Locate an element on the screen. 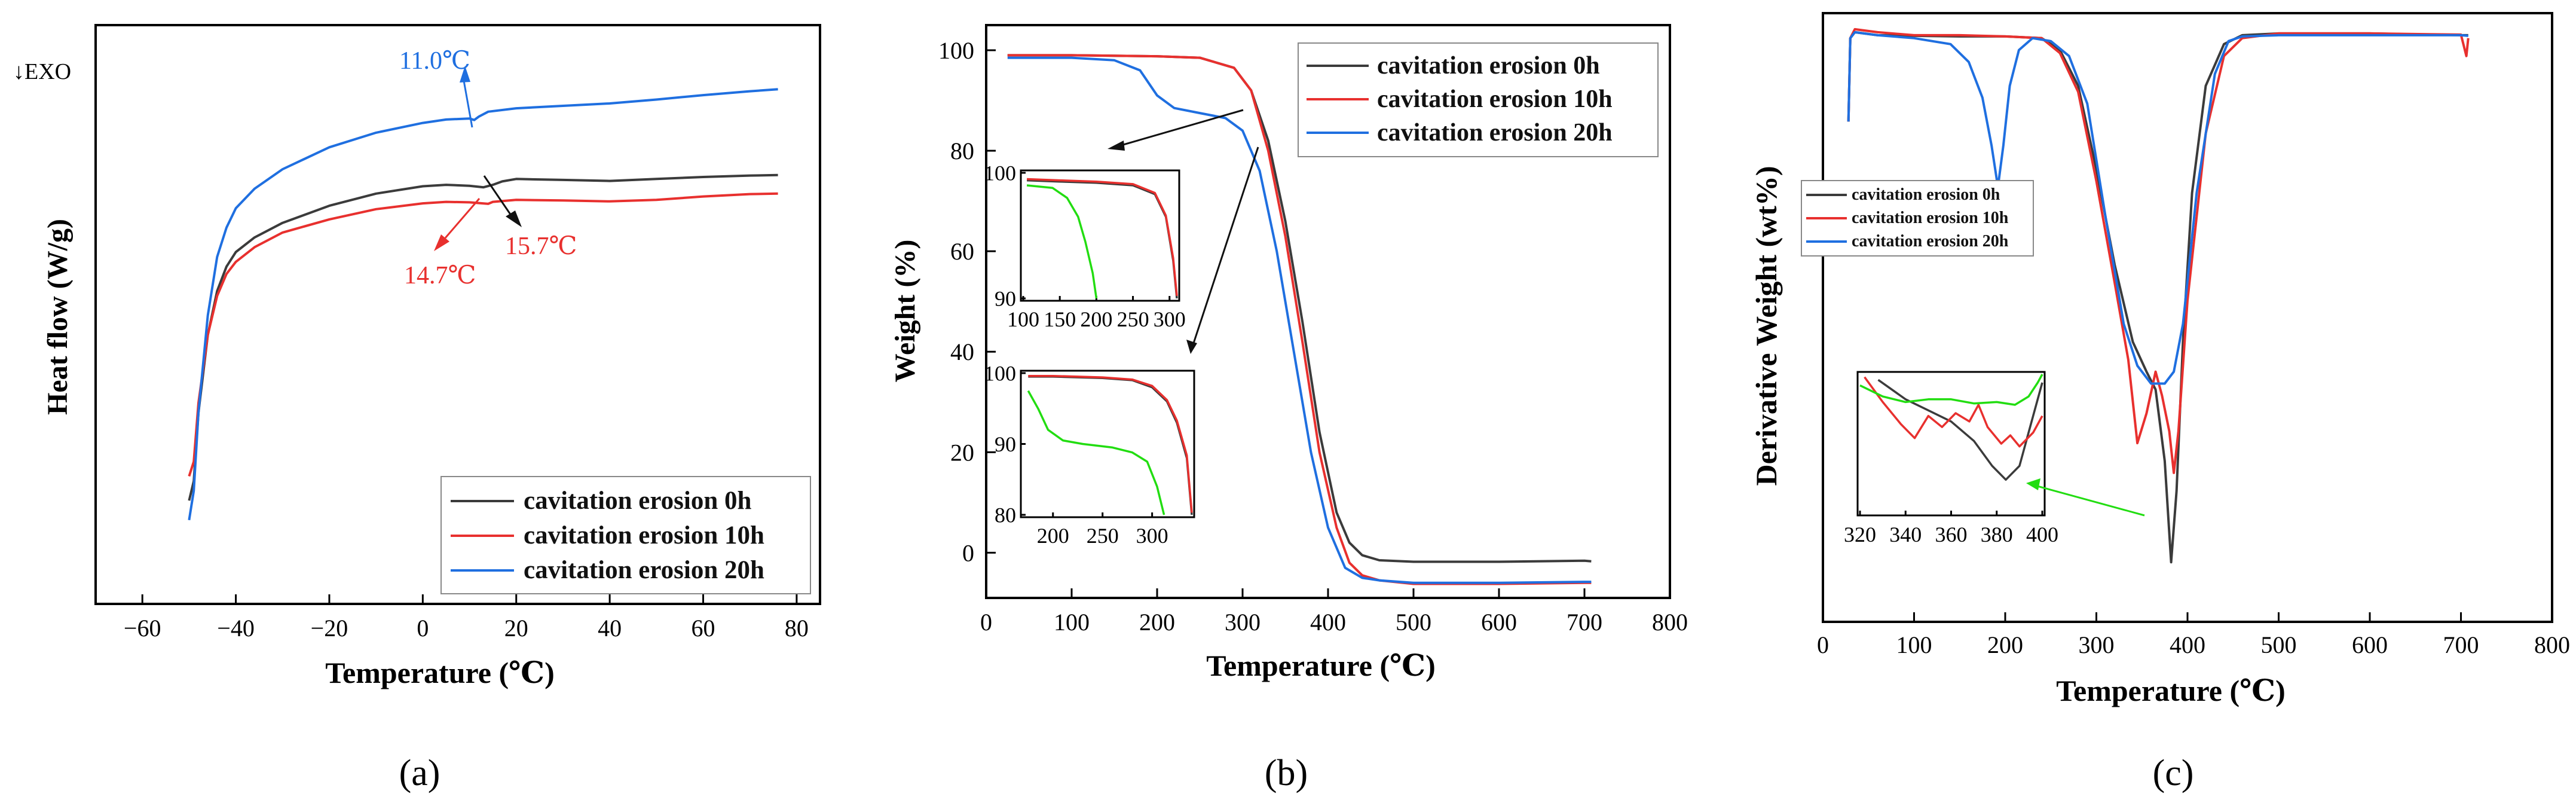  x-axis-tick-label: −40 is located at coordinates (236, 628).